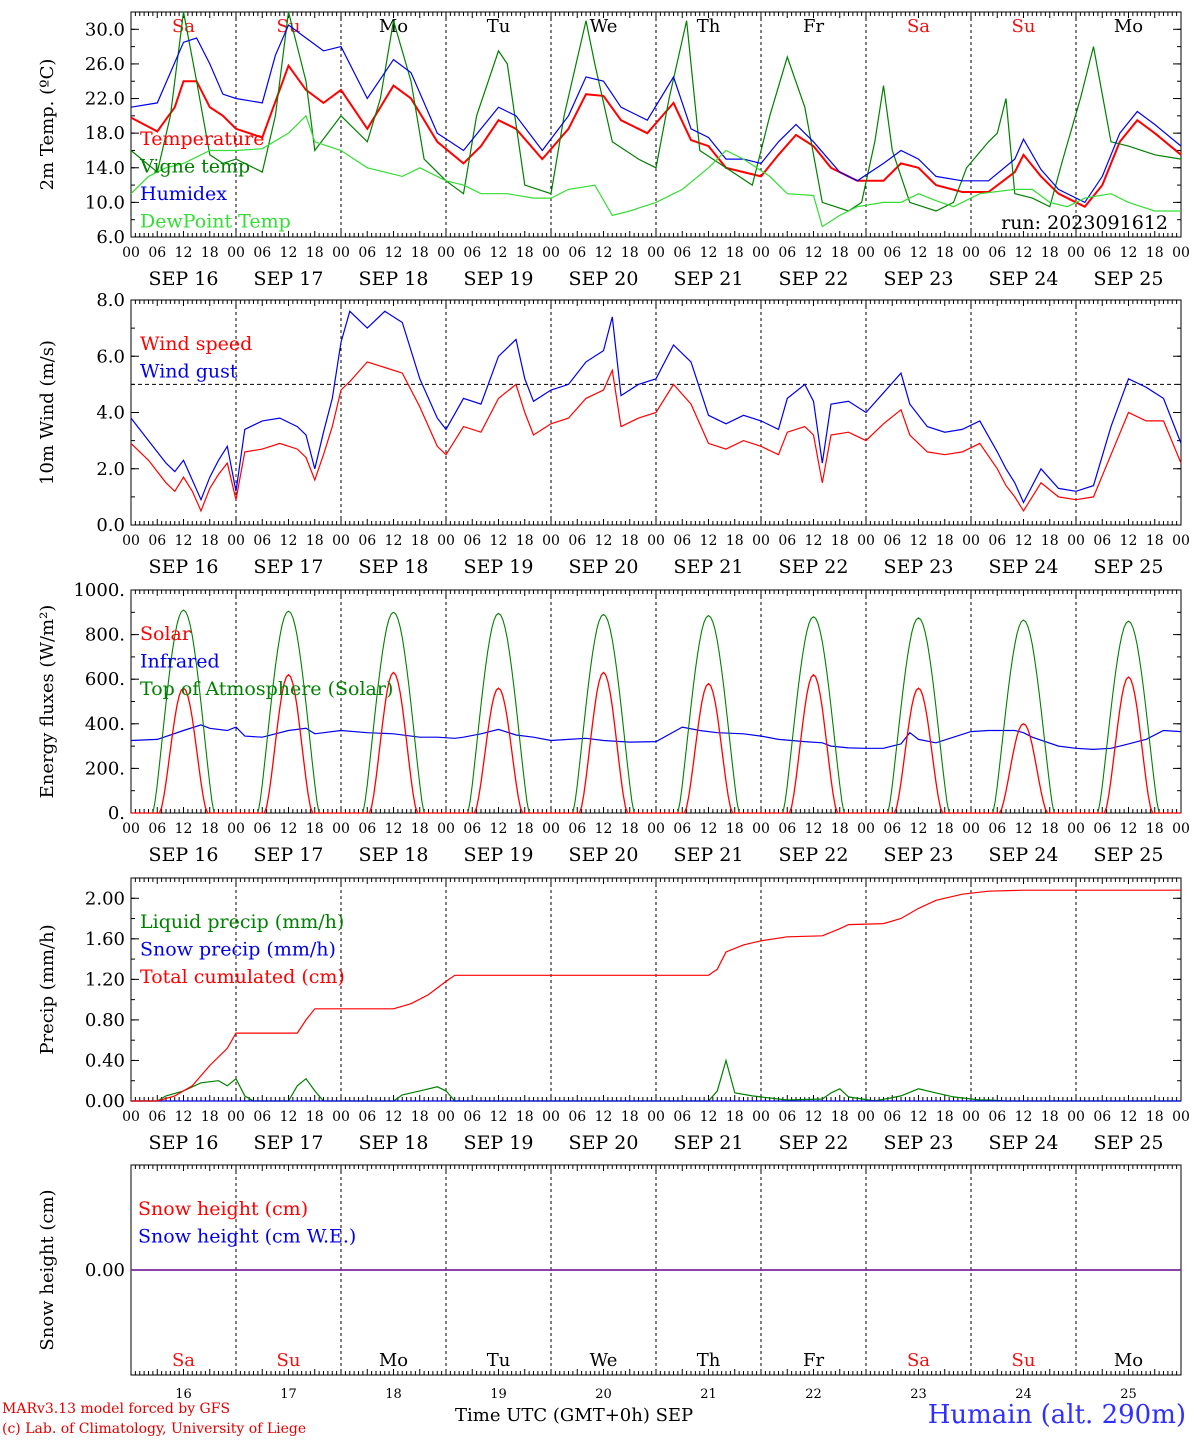  What do you see at coordinates (289, 279) in the screenshot?
I see `date-label: SEP 17` at bounding box center [289, 279].